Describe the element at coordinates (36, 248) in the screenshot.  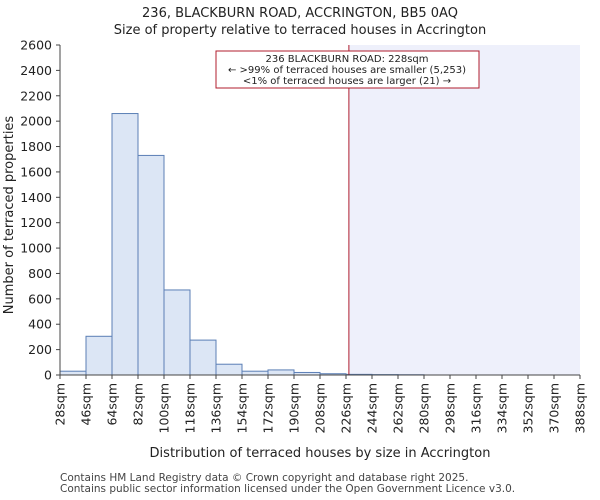
I see `y-tick-label-1000: 1000` at that location.